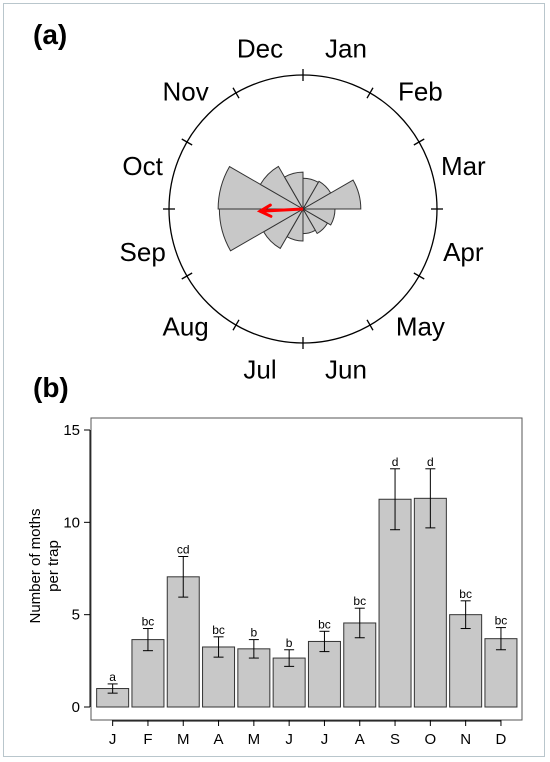 This screenshot has width=550, height=762. I want to click on x-tick-label-1: J, so click(113, 739).